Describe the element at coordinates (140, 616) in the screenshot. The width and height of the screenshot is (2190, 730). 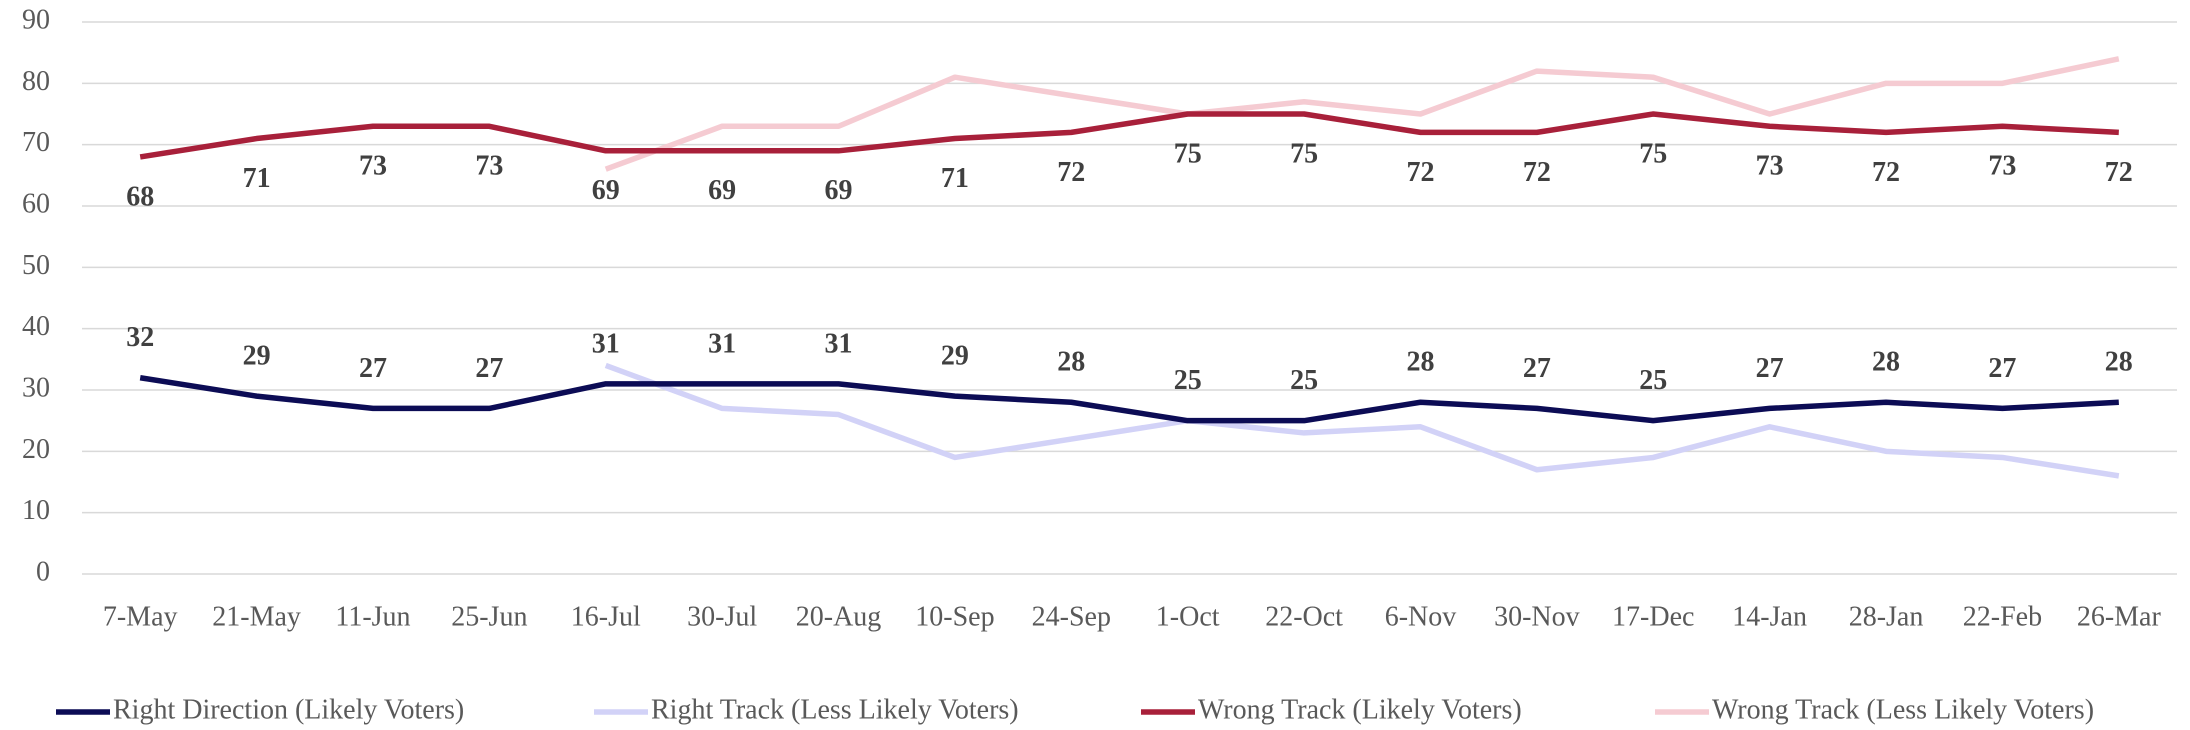
I see `x-tick-label: 7-May` at that location.